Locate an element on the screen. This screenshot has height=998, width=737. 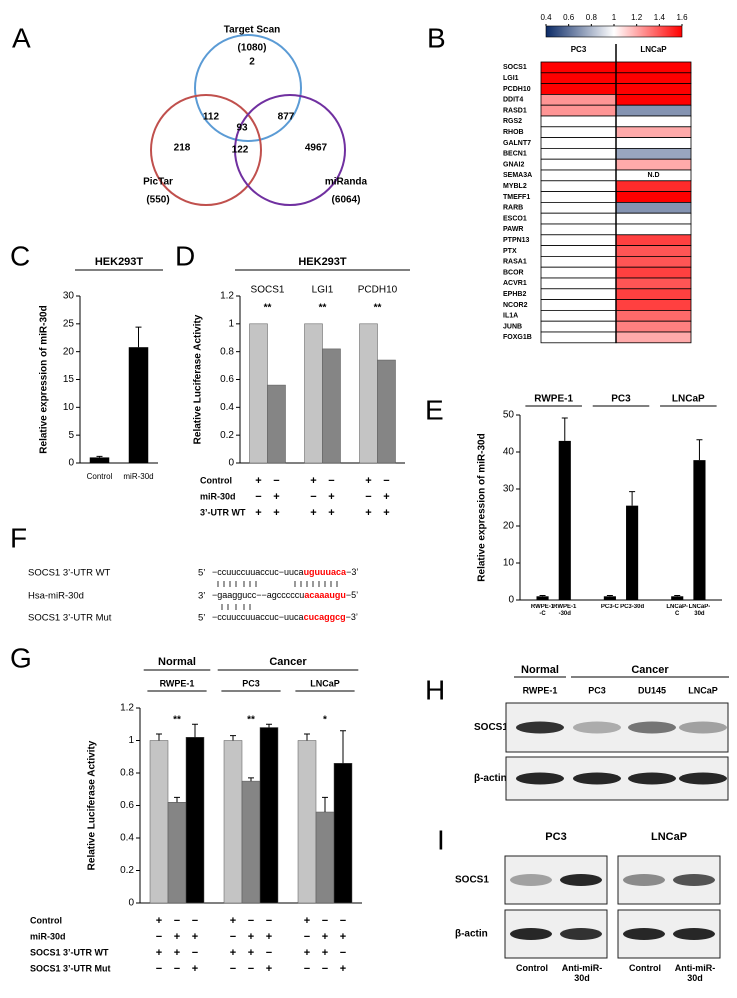
venn-region-count: 218 is located at coordinates (182, 148).